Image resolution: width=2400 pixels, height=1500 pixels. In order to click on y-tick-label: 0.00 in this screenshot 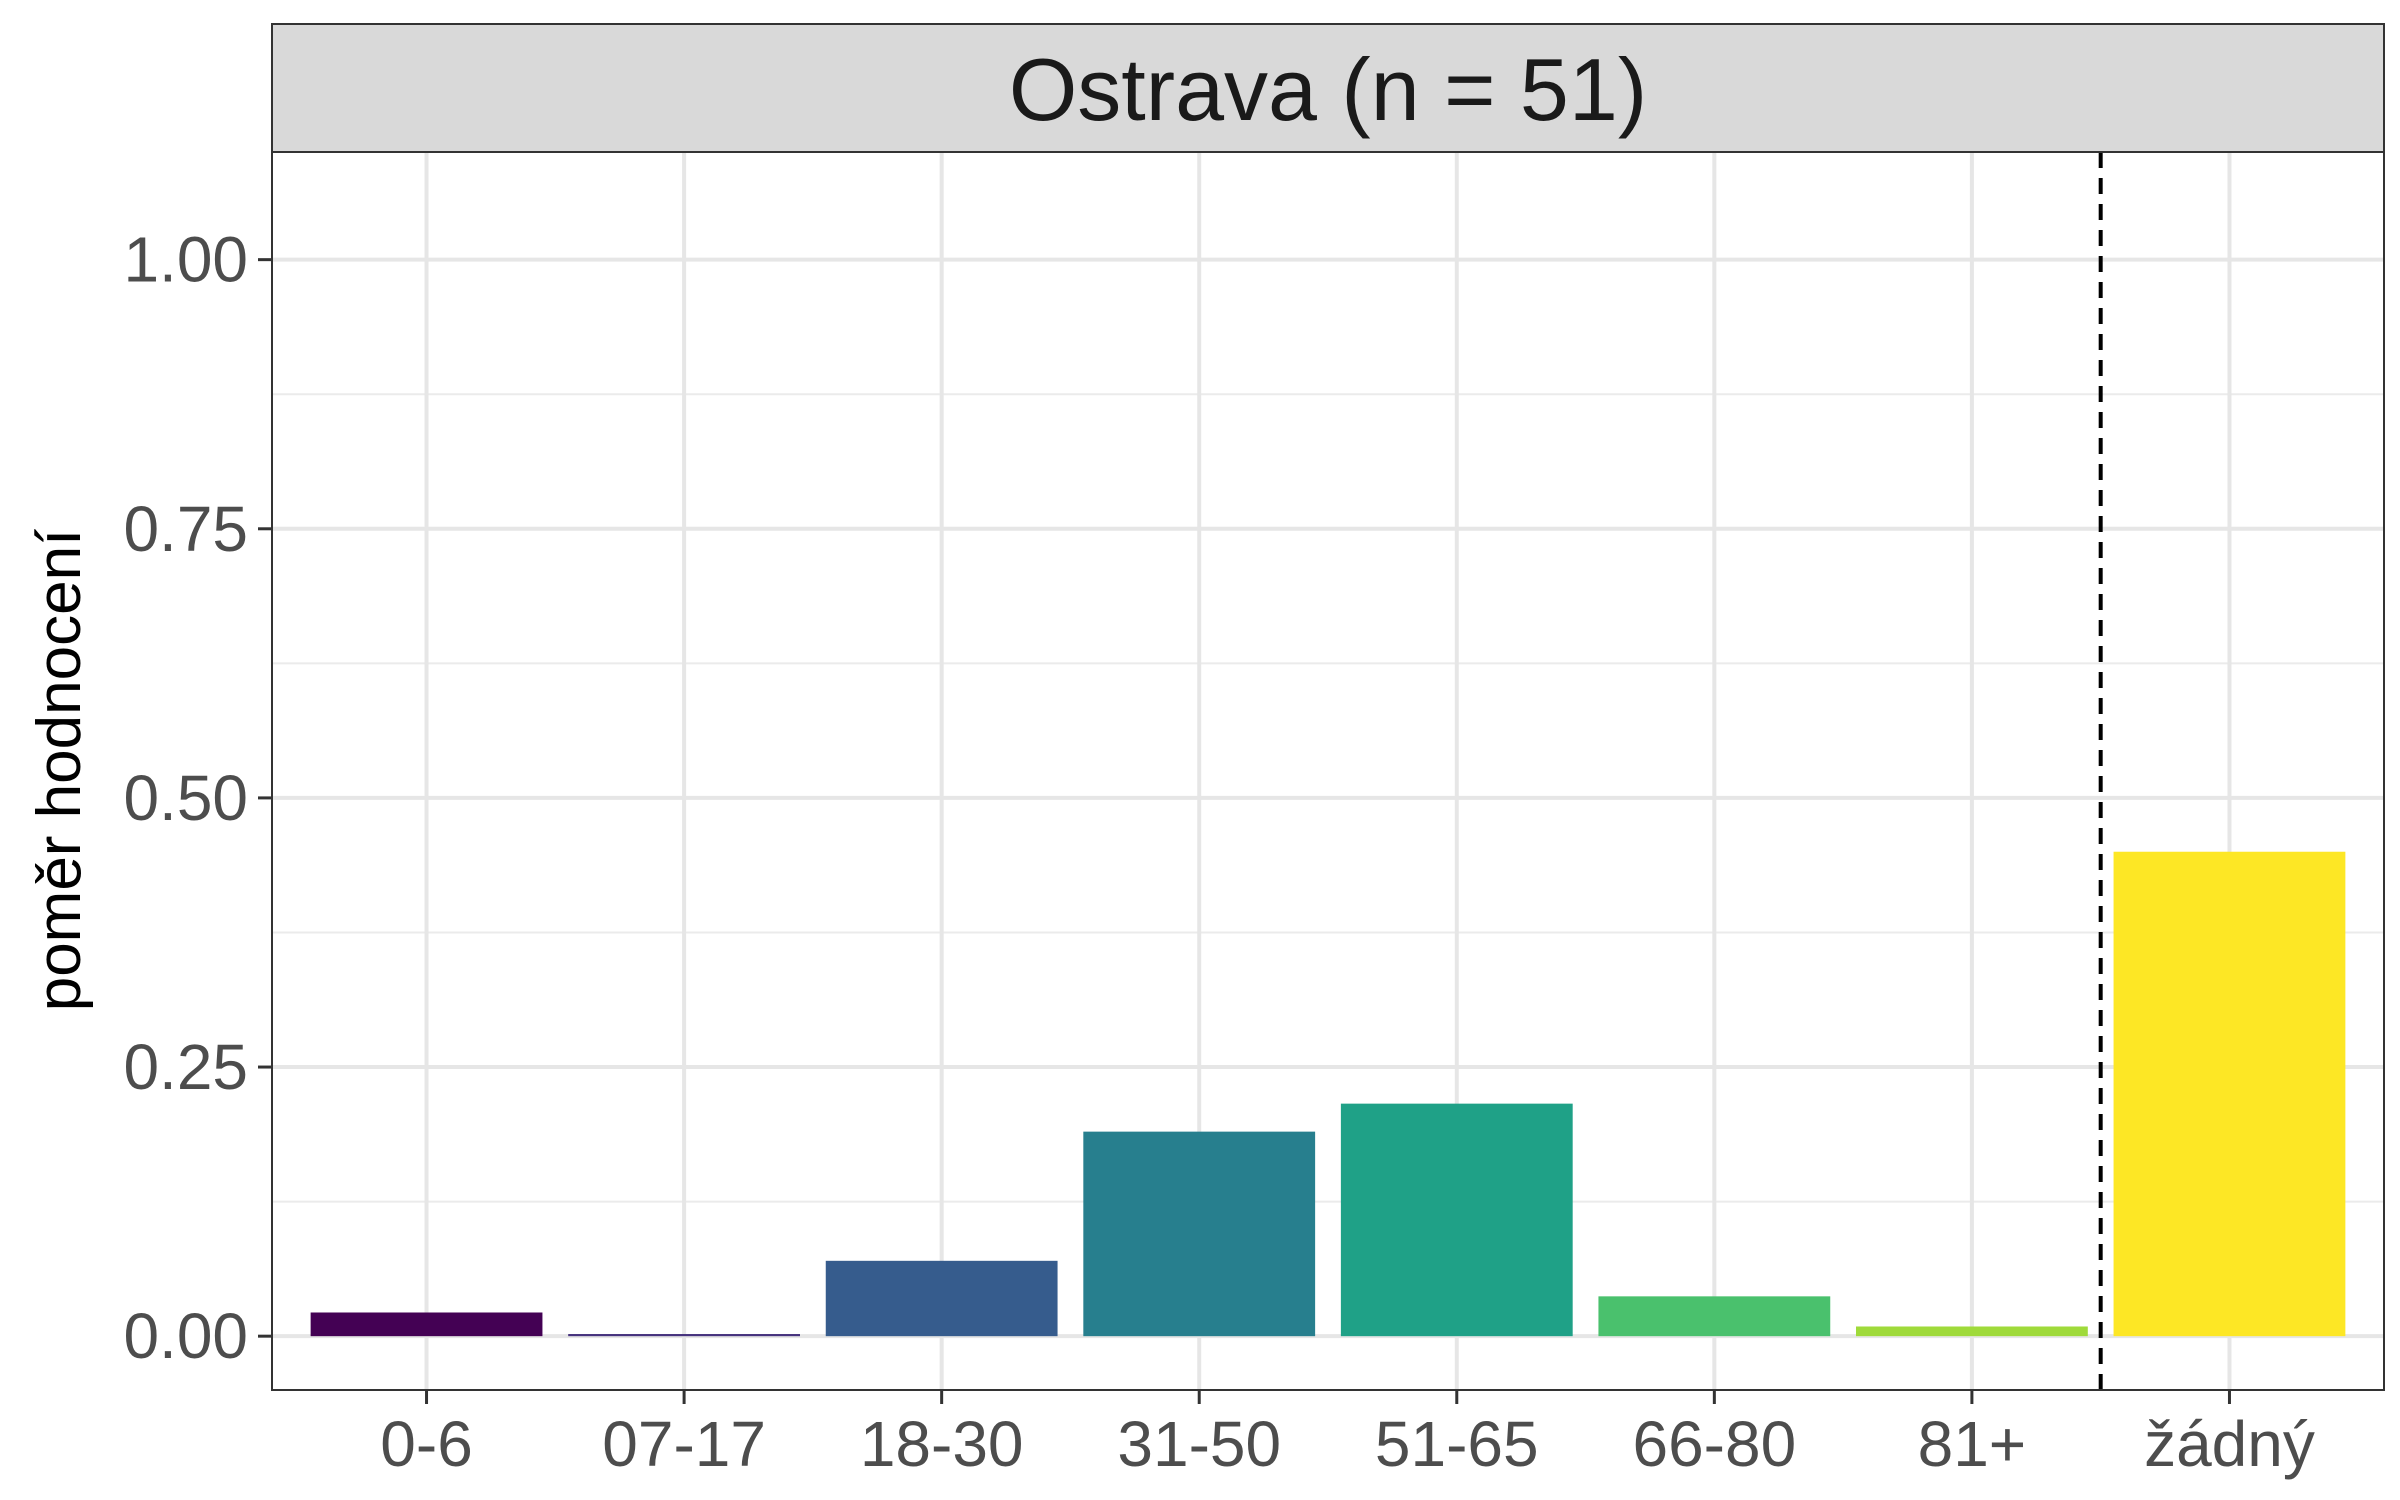, I will do `click(185, 1336)`.